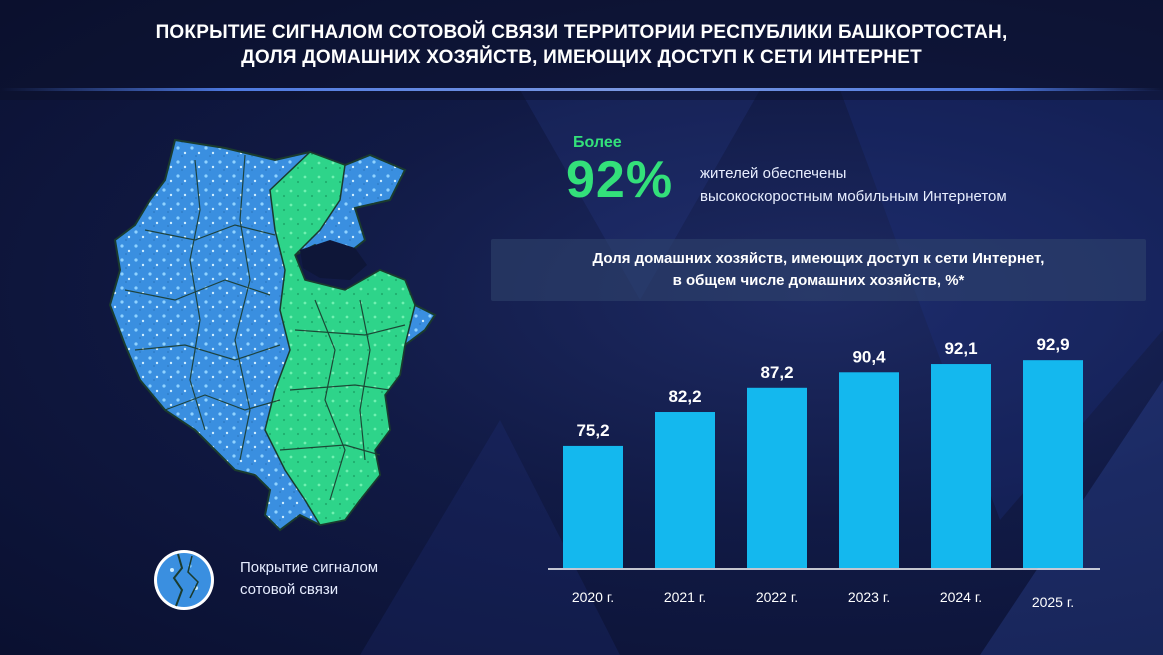 The image size is (1163, 655). I want to click on x-tick-label-5: 2025 г., so click(1053, 602).